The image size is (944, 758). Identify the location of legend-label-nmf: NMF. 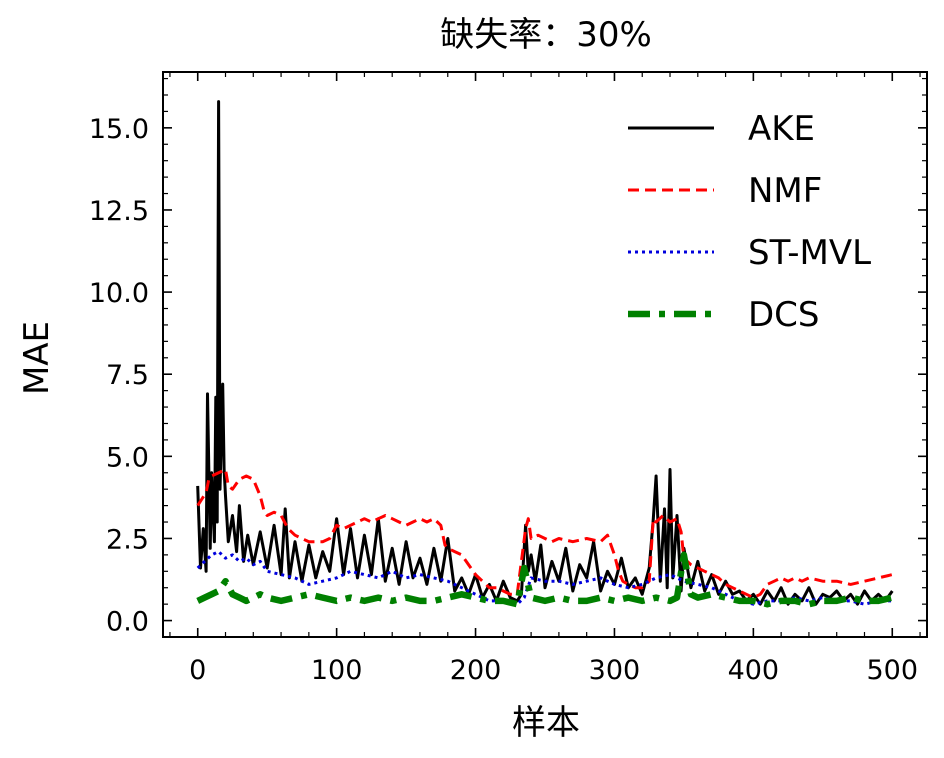
(785, 191).